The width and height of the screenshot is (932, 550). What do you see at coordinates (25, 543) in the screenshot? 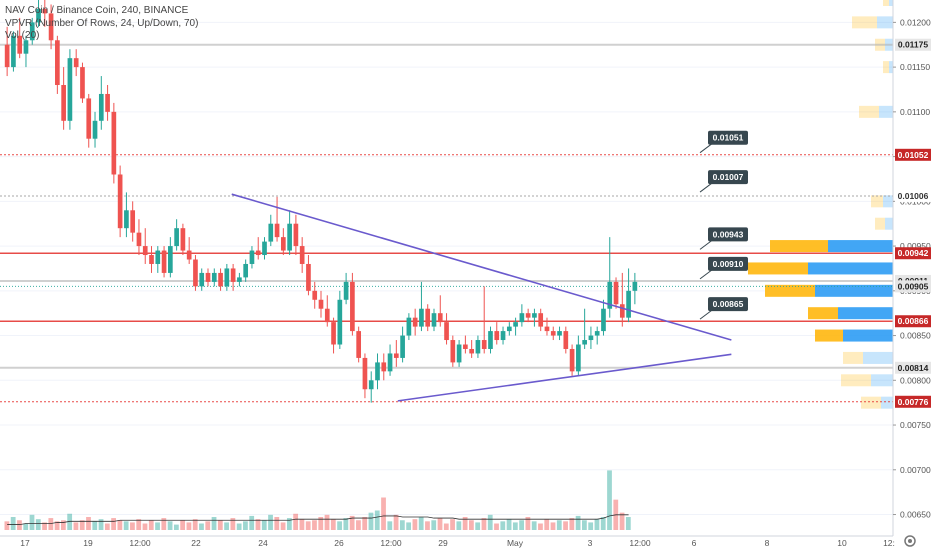
I see `time-tick-label: 17` at bounding box center [25, 543].